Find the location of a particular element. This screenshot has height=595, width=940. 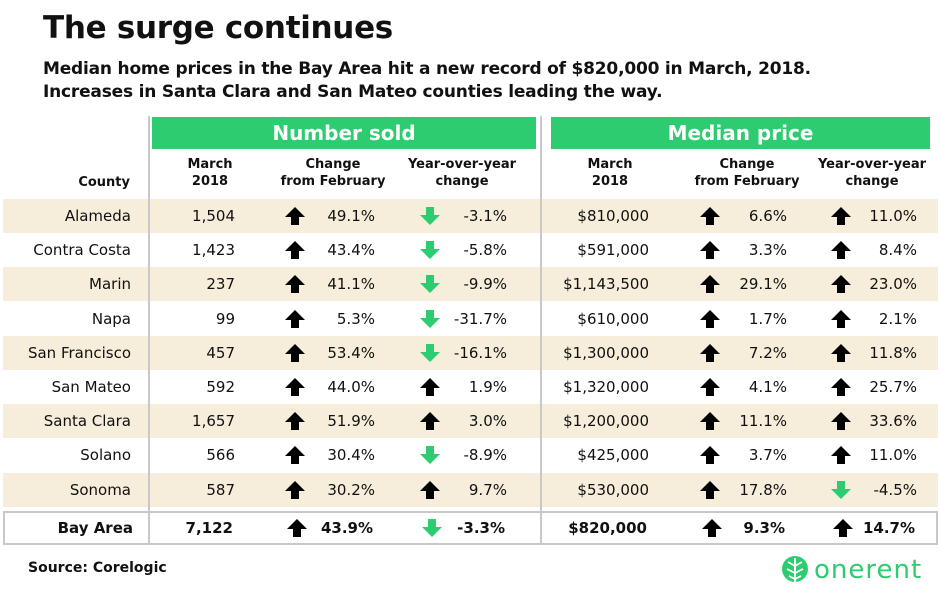

sold-value: 1,423 is located at coordinates (213, 250).